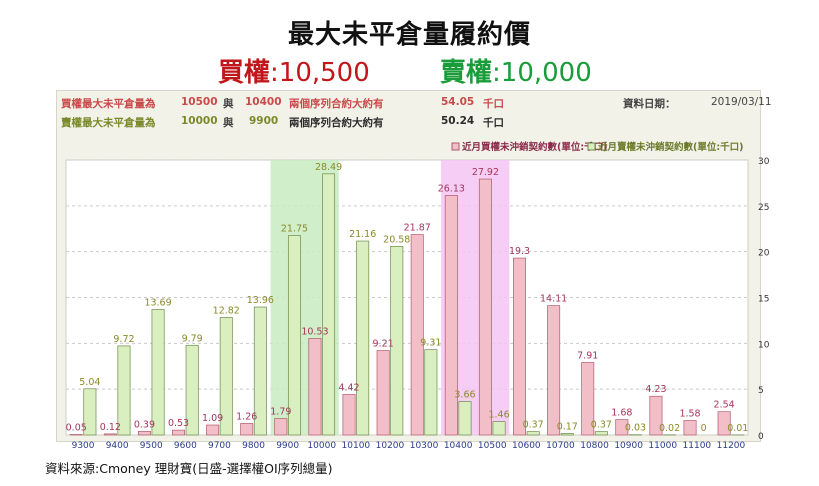 This screenshot has height=486, width=819. I want to click on x-tick-label: 9600, so click(185, 446).